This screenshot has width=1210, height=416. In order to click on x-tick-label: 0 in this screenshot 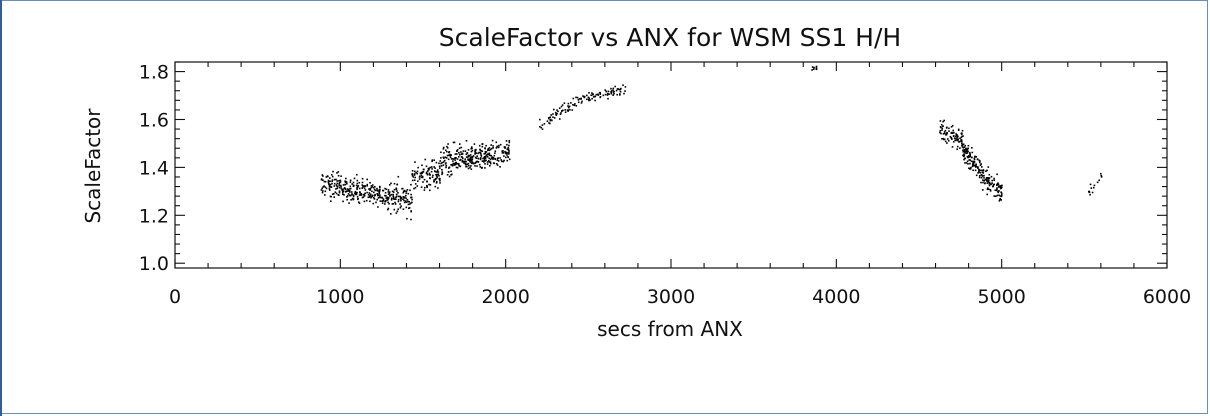, I will do `click(175, 297)`.